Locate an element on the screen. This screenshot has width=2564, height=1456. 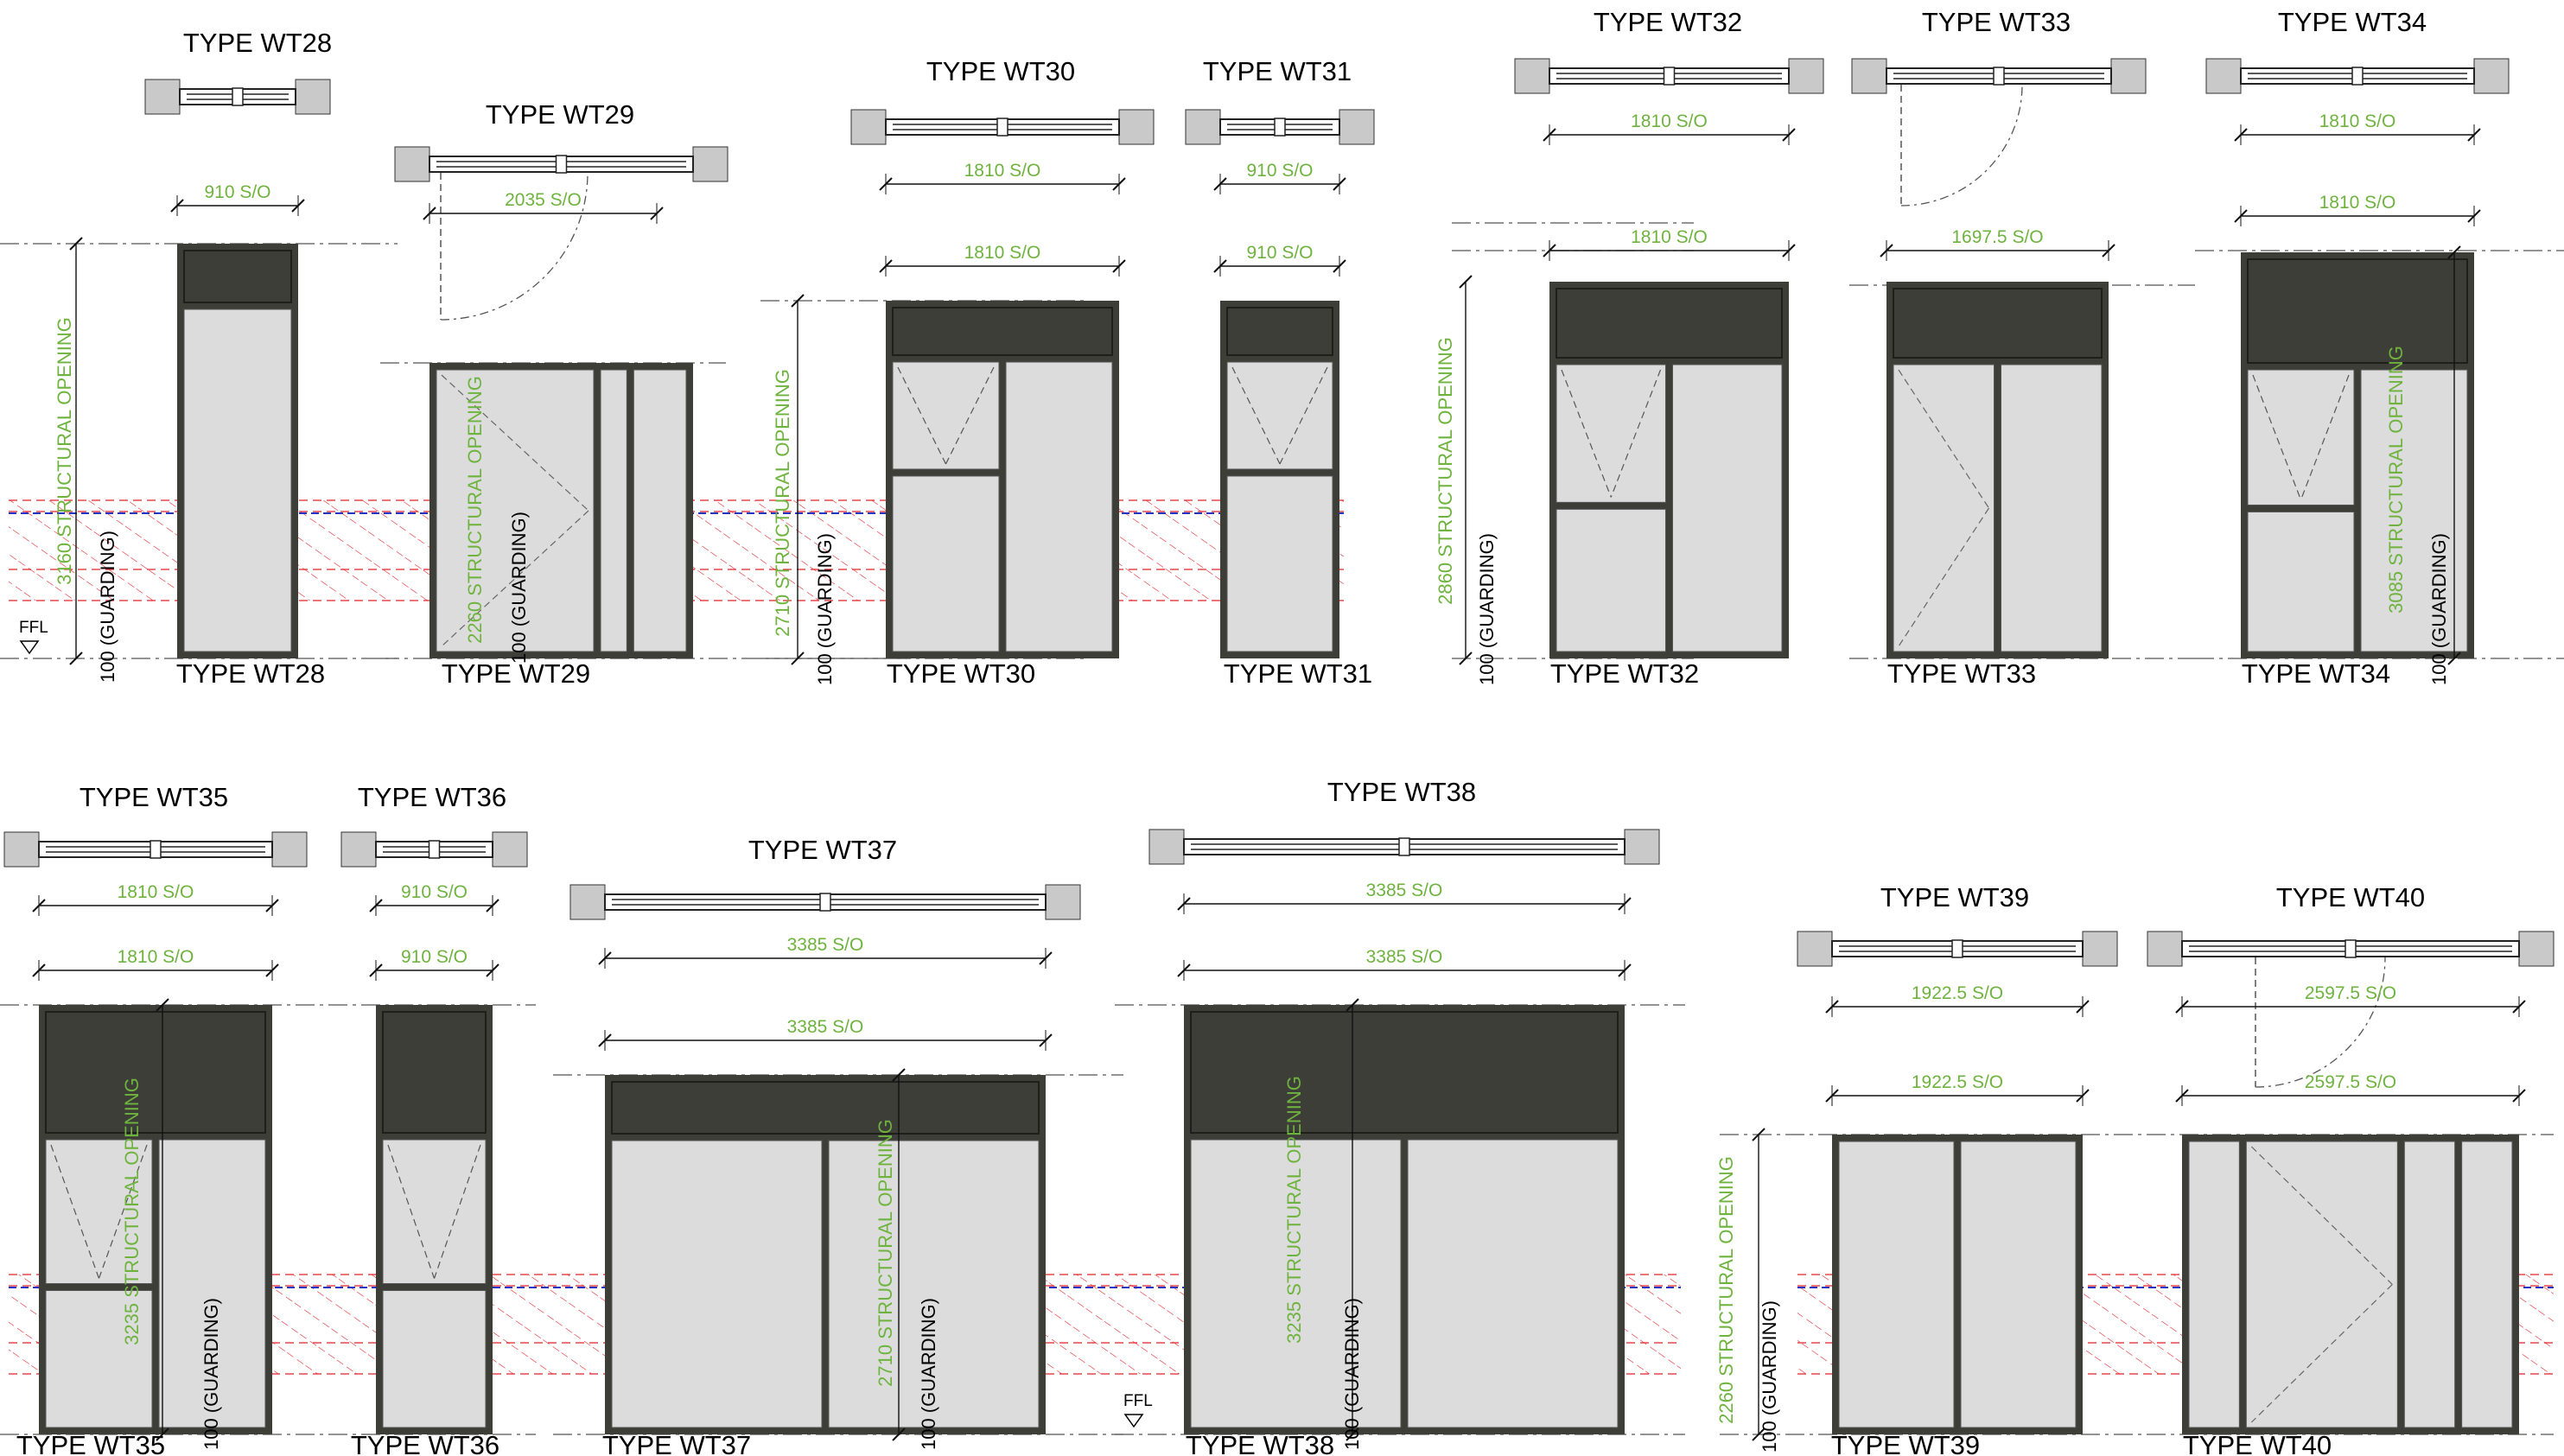
wt38-elev-dim-label: 3385 S/O is located at coordinates (1404, 957).